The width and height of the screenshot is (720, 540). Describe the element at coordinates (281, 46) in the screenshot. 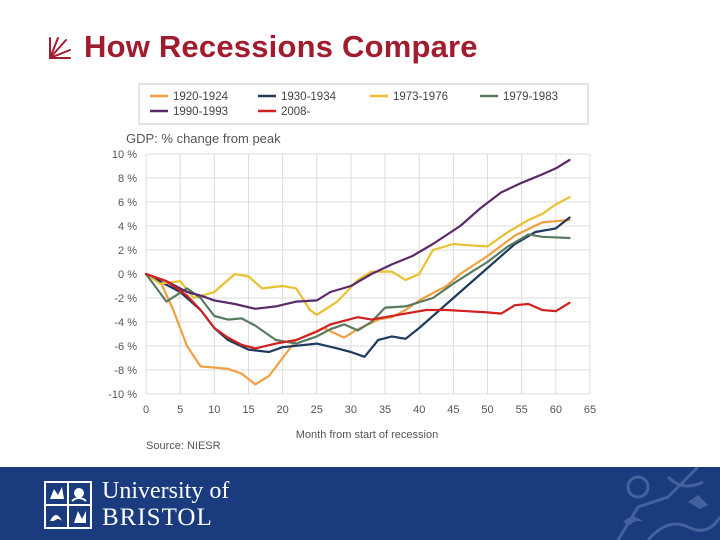

I see `slide-title: How Recessions Compare` at that location.